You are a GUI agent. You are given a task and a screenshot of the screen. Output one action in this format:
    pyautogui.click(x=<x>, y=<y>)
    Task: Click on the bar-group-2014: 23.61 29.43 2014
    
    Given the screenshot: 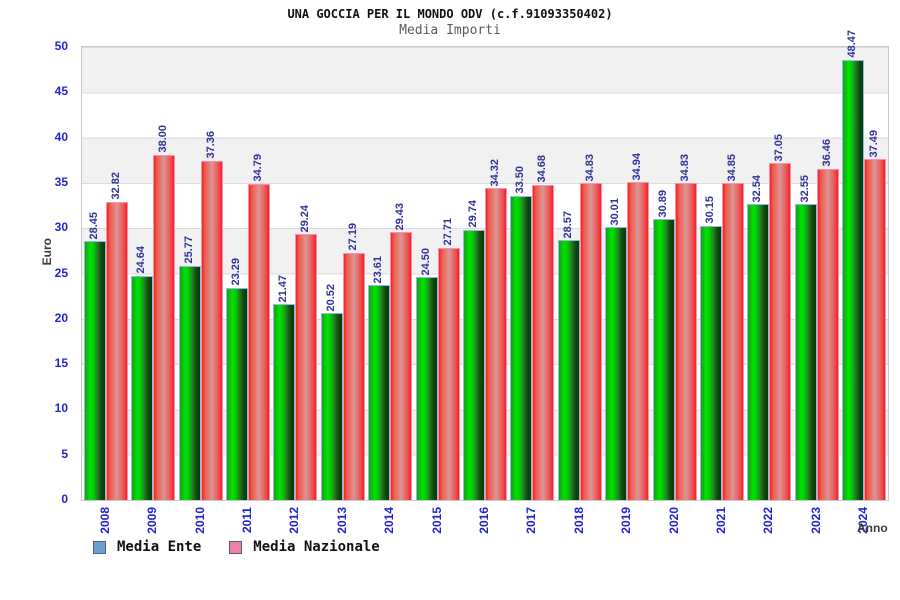 What is the action you would take?
    pyautogui.click(x=389, y=290)
    